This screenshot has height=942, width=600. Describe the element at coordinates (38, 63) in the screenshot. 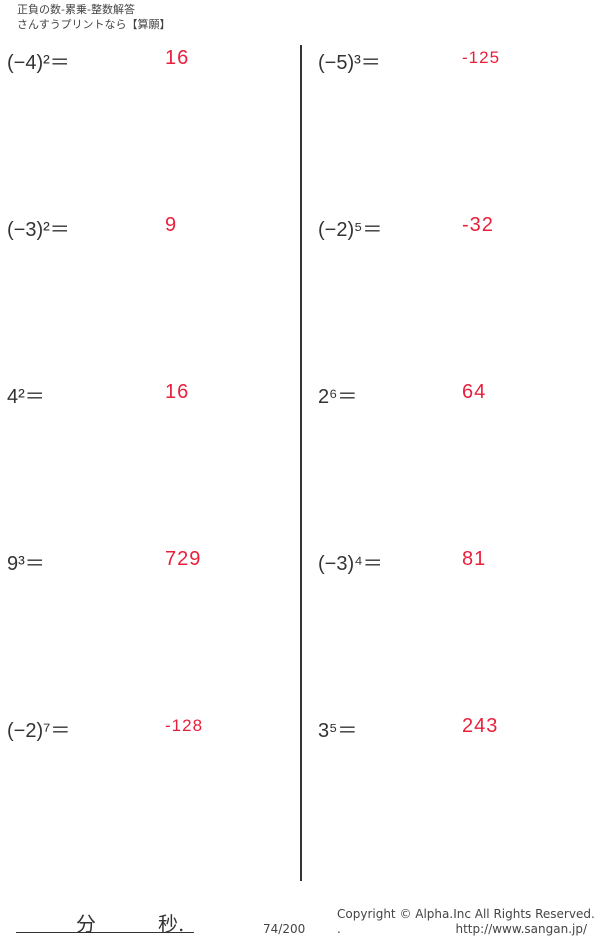

I see `problem-question: (−4)²＝` at that location.